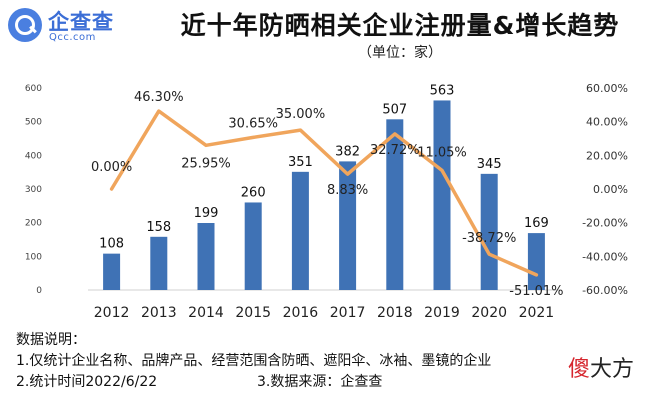  I want to click on y-left-tick-label: 200, so click(33, 224).